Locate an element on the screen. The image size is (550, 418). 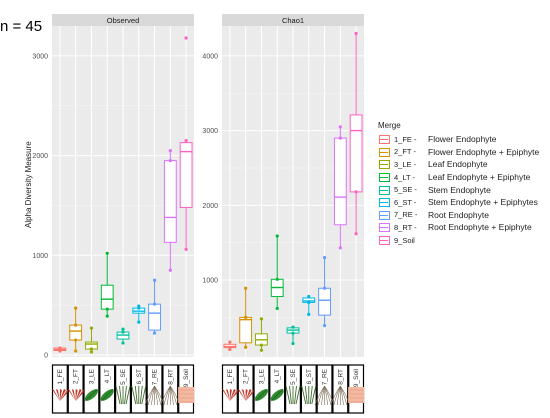
x-tick-label: 7_RE is located at coordinates (325, 376).